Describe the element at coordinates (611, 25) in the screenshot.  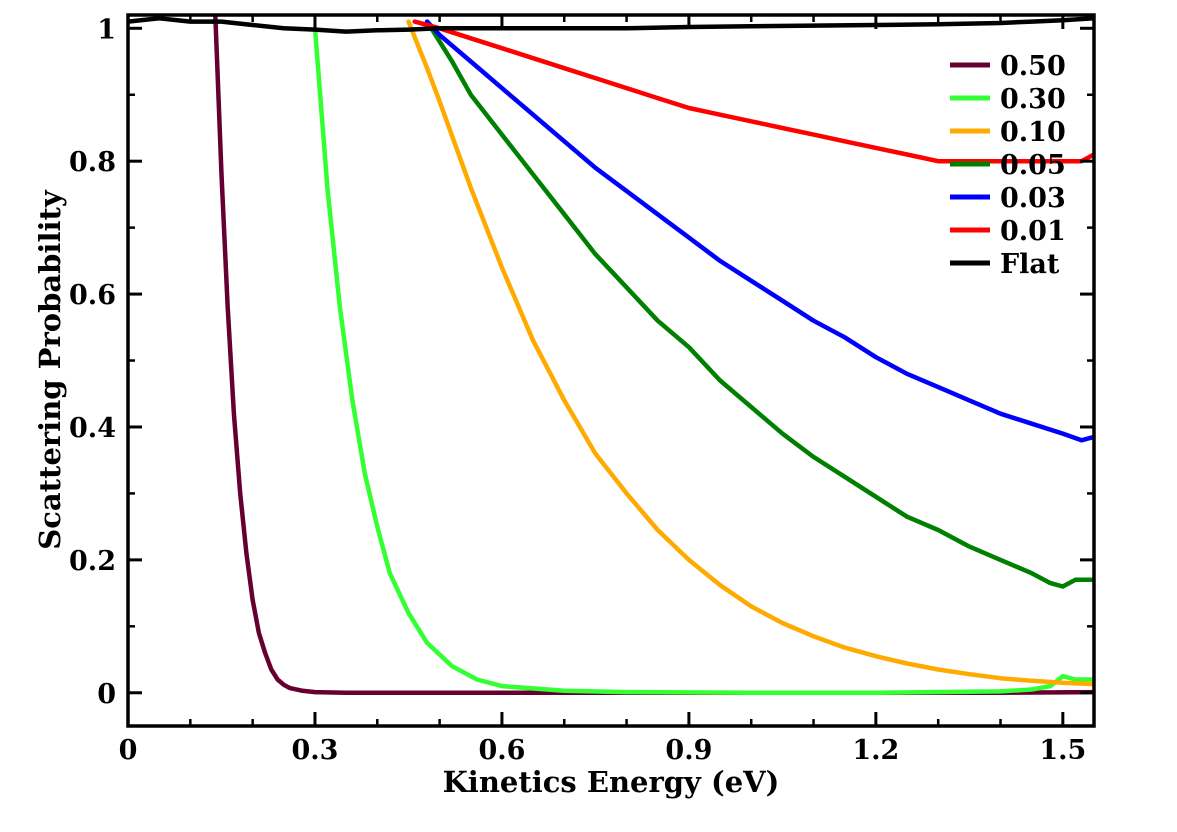
I see `series-line-flat` at that location.